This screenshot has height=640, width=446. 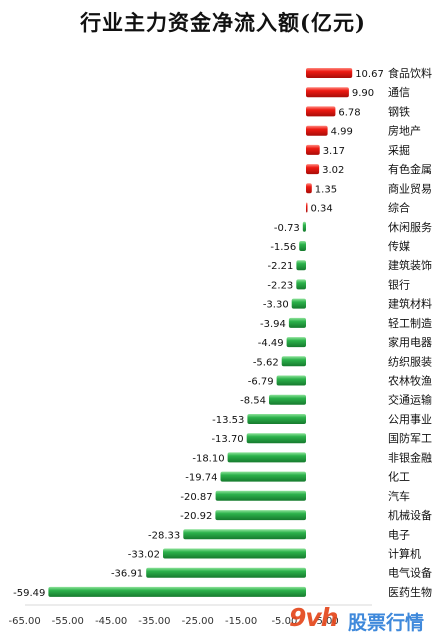 I want to click on category-label-15: 家用电器, so click(x=410, y=342).